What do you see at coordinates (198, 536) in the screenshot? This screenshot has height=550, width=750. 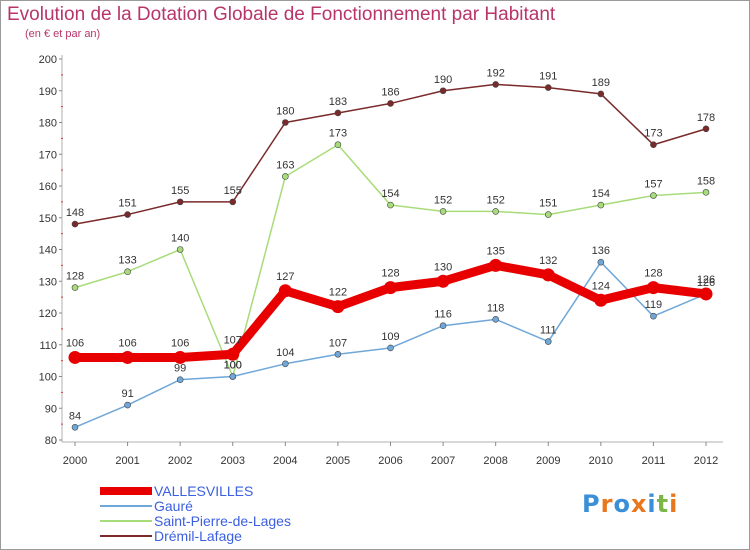 I see `legend-label: Drémil-Lafage` at bounding box center [198, 536].